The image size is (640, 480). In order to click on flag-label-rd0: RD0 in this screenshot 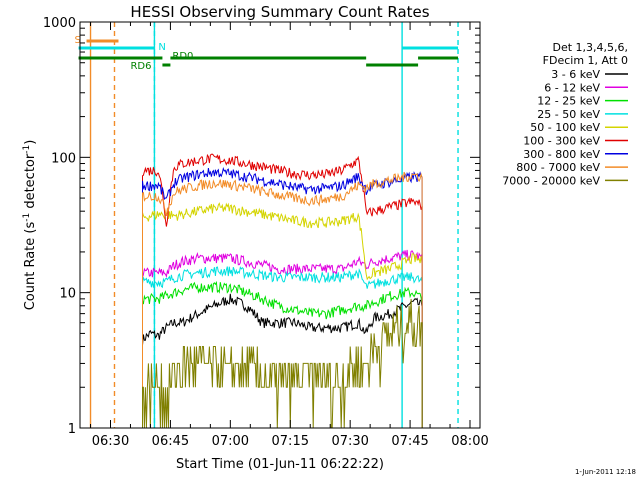, I will do `click(182, 56)`.